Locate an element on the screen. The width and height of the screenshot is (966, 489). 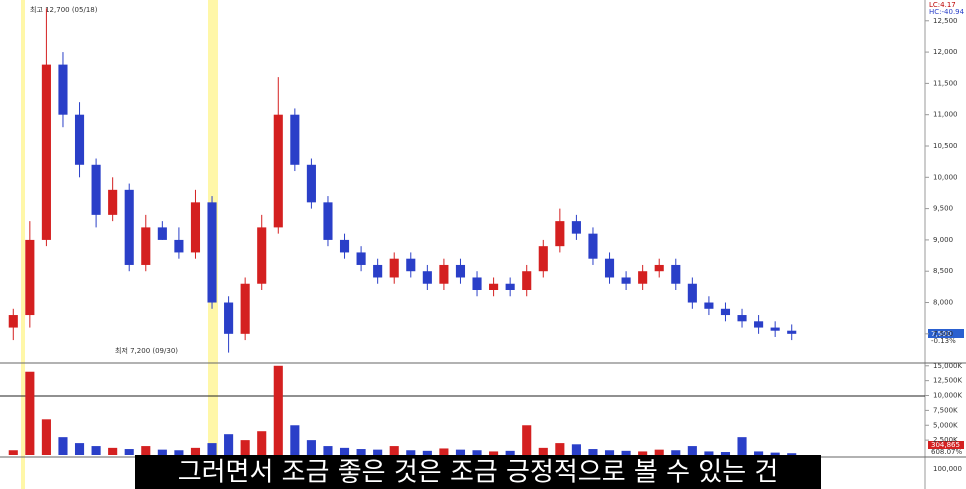
y2-tick-label: 12,500K is located at coordinates (947, 381).